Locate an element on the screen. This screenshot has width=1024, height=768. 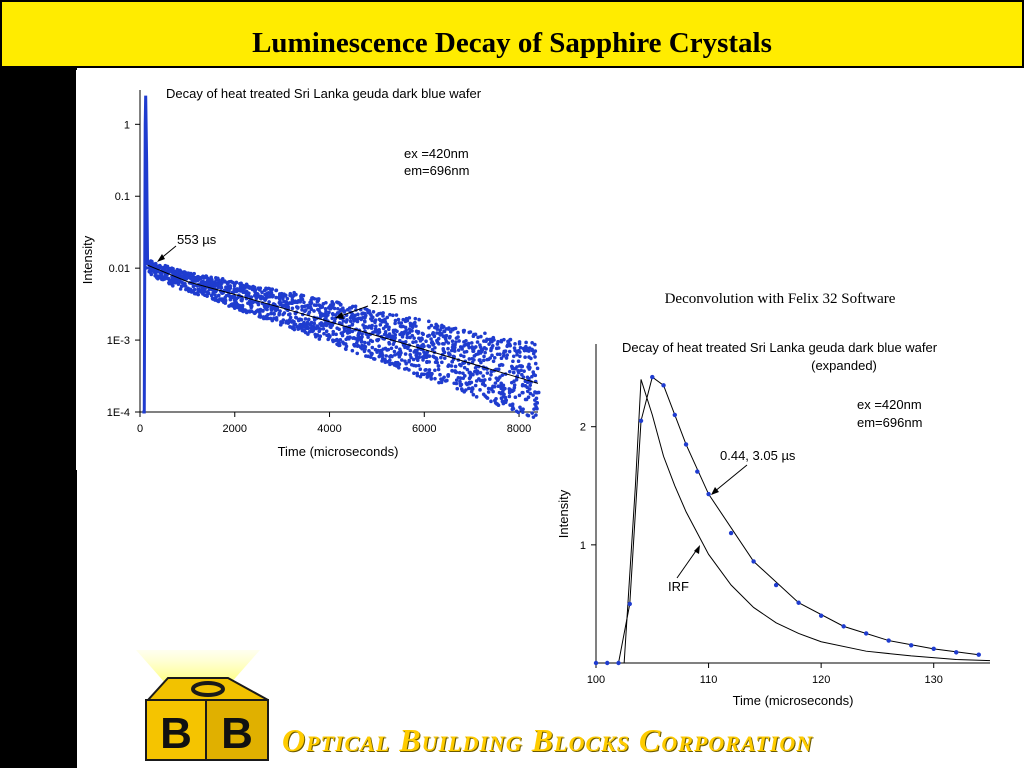
chart2-data-points is located at coordinates (787, 520).